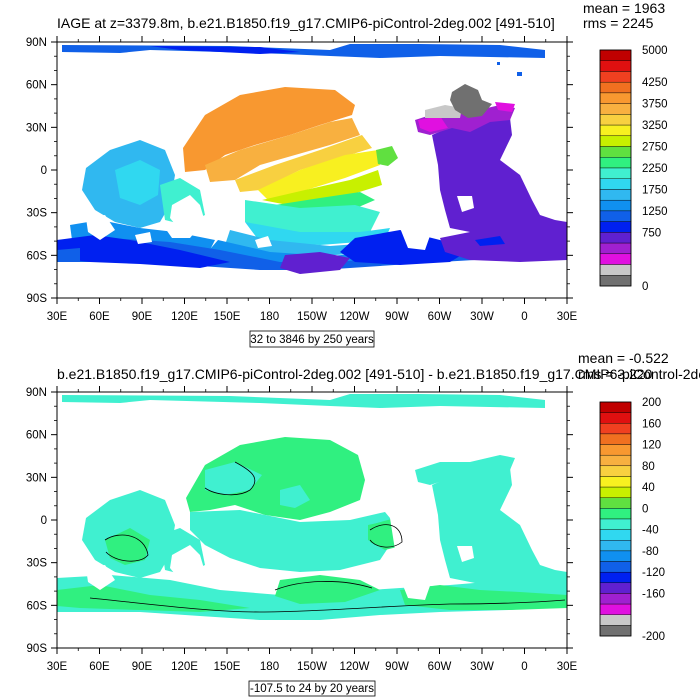 This screenshot has height=700, width=700. What do you see at coordinates (184, 667) in the screenshot?
I see `x-tick-label: 120E` at bounding box center [184, 667].